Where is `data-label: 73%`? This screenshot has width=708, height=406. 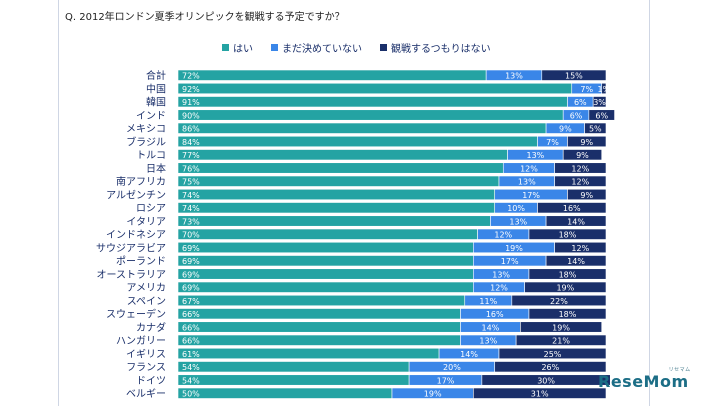 data-label: 73% is located at coordinates (191, 221).